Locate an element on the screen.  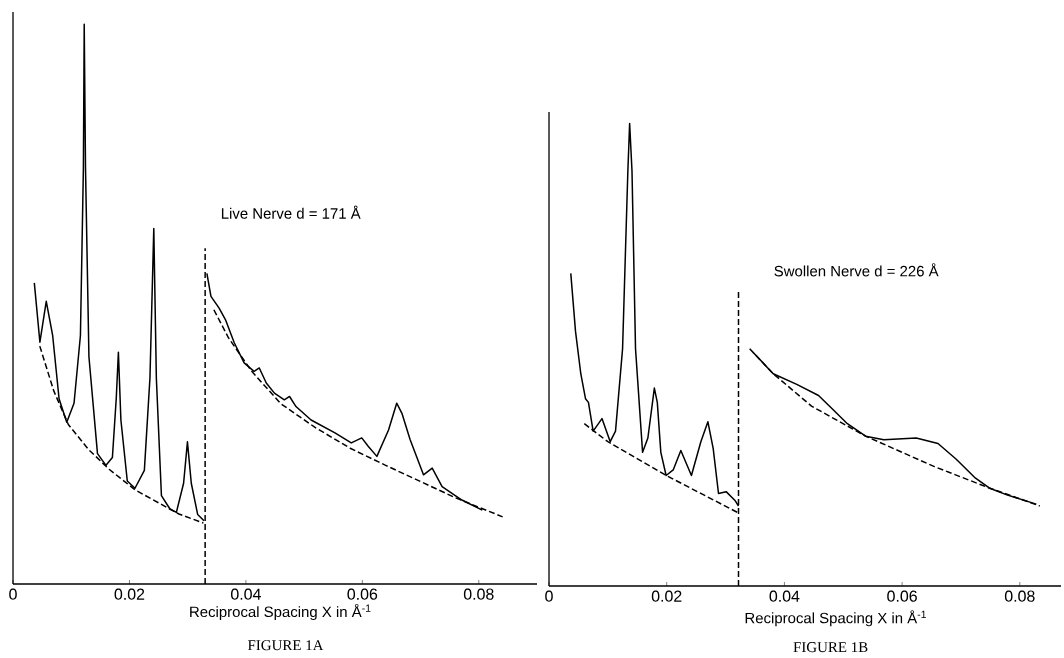
caption: FIGURE 1B is located at coordinates (830, 647).